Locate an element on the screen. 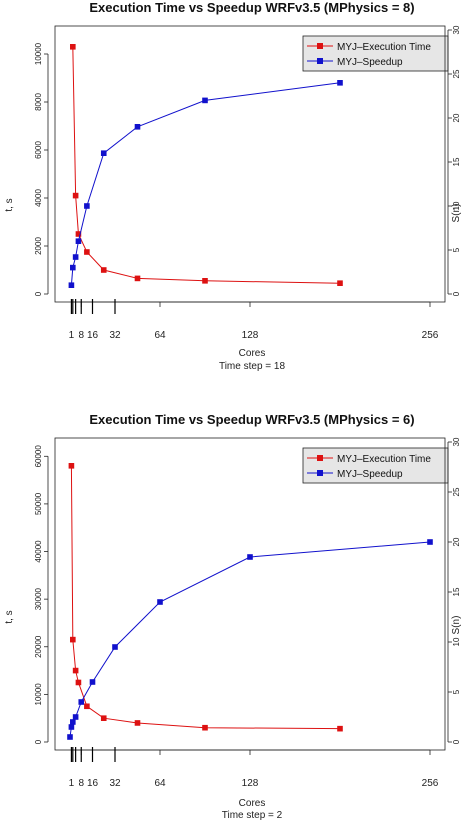 This screenshot has width=474, height=824. chart-subtitle: Time step = 18 is located at coordinates (252, 366).